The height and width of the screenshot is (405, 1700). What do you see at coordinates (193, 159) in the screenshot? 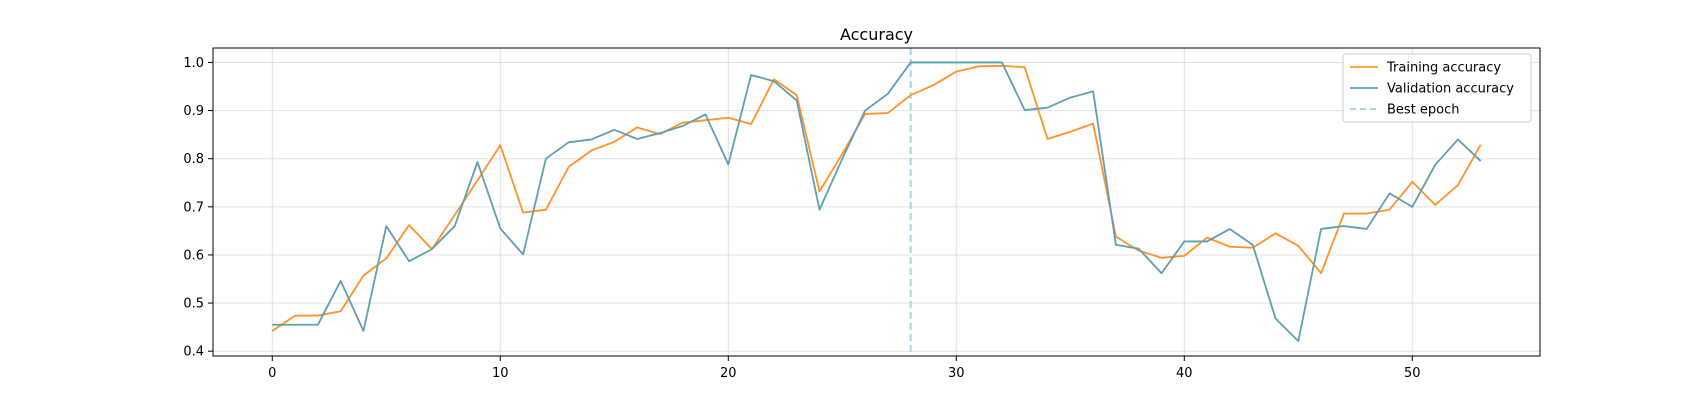
I see `y-tick-label: 0.8` at bounding box center [193, 159].